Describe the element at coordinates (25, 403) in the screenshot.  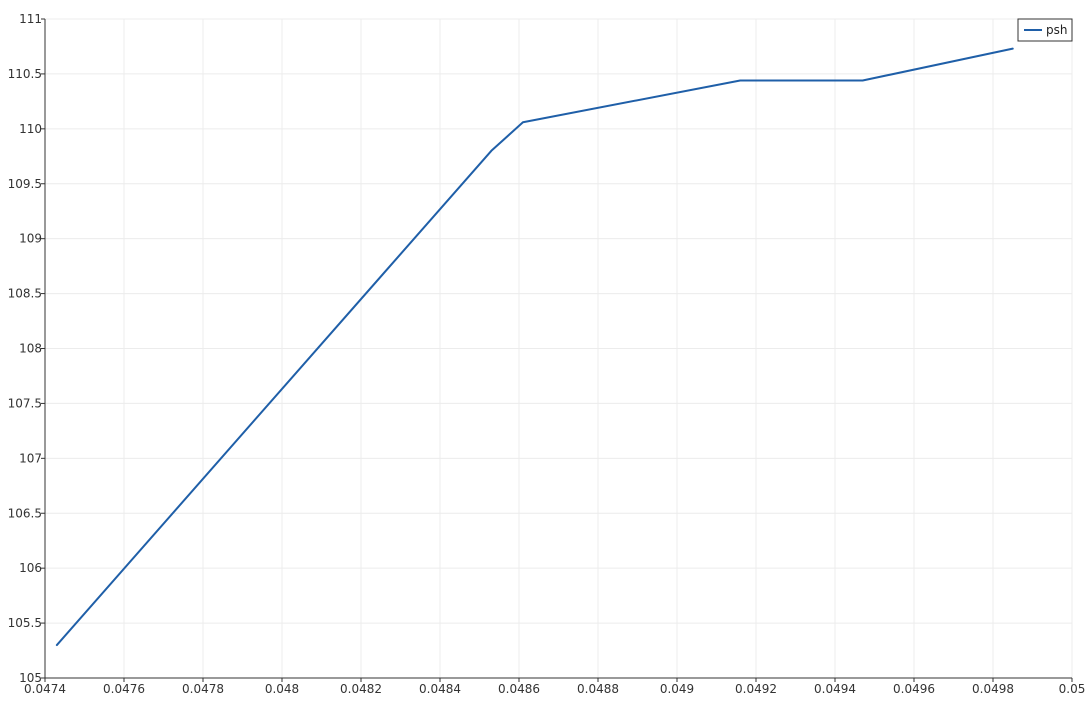
I see `y-tick-label: 107.5` at that location.